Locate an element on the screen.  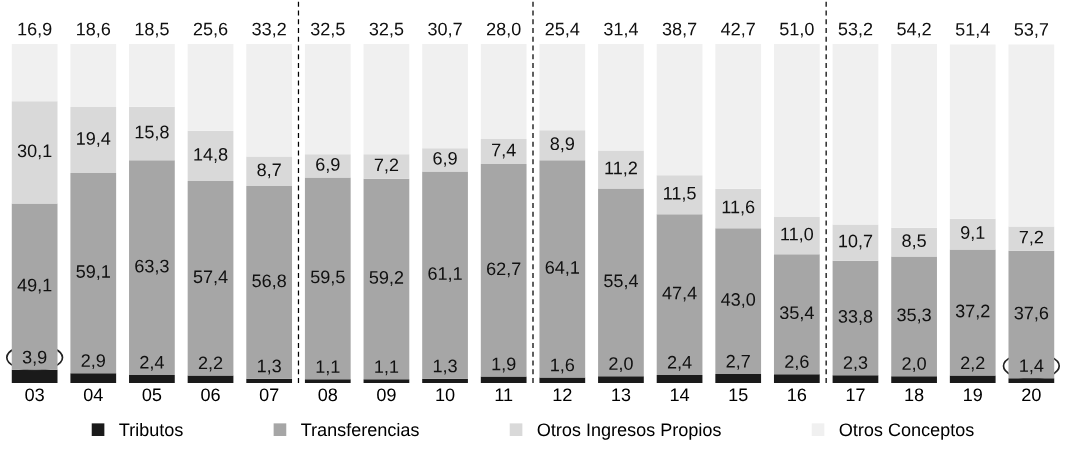
data-label: 3,9 is located at coordinates (34, 358).